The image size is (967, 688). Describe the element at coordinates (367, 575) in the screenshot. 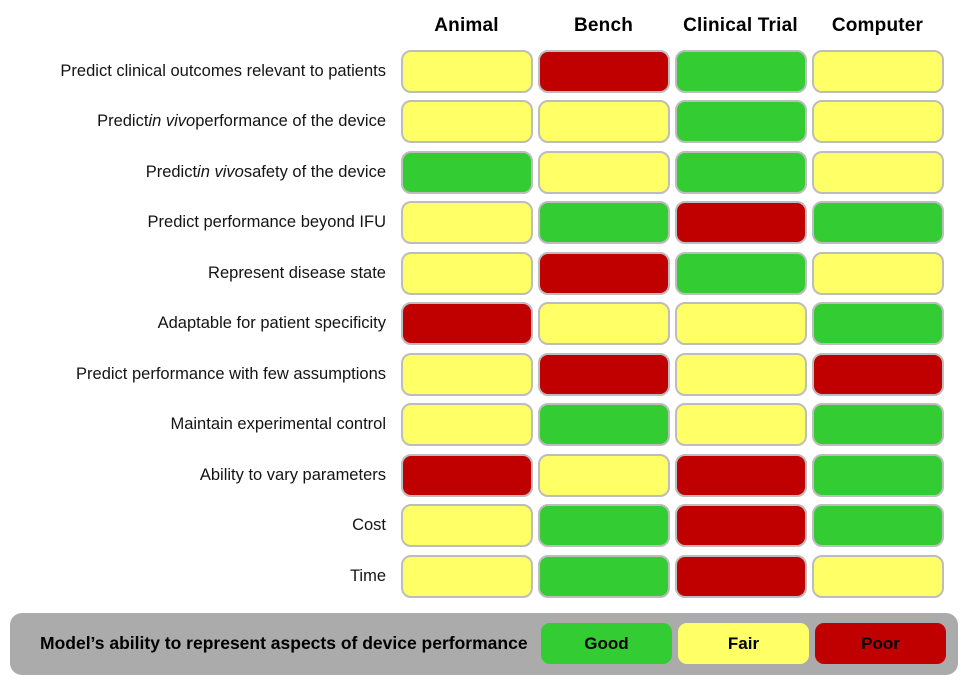

I see `row-label: Time` at that location.